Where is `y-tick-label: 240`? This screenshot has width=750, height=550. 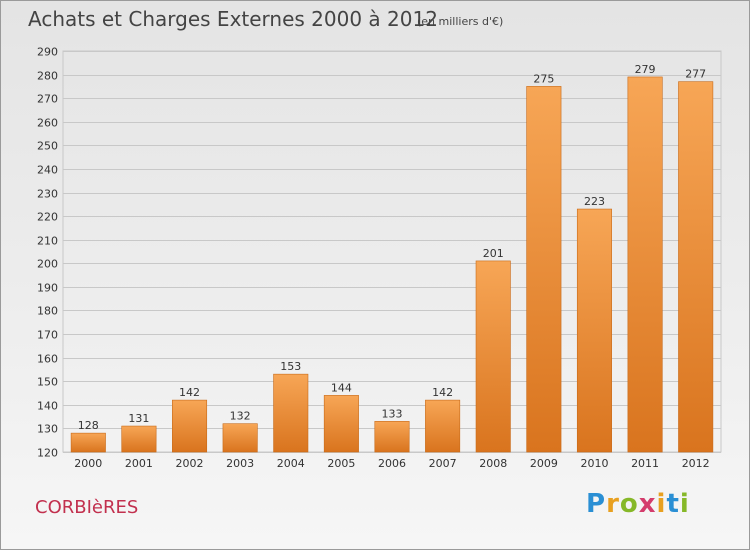
y-tick-label: 240 is located at coordinates (47, 170).